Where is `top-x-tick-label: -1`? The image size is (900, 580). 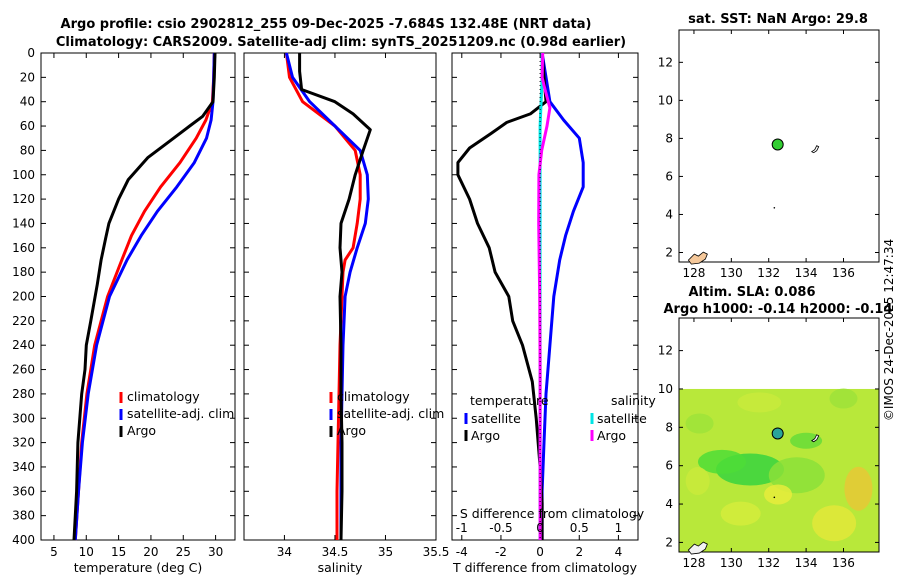
top-x-tick-label: -1 is located at coordinates (462, 528).